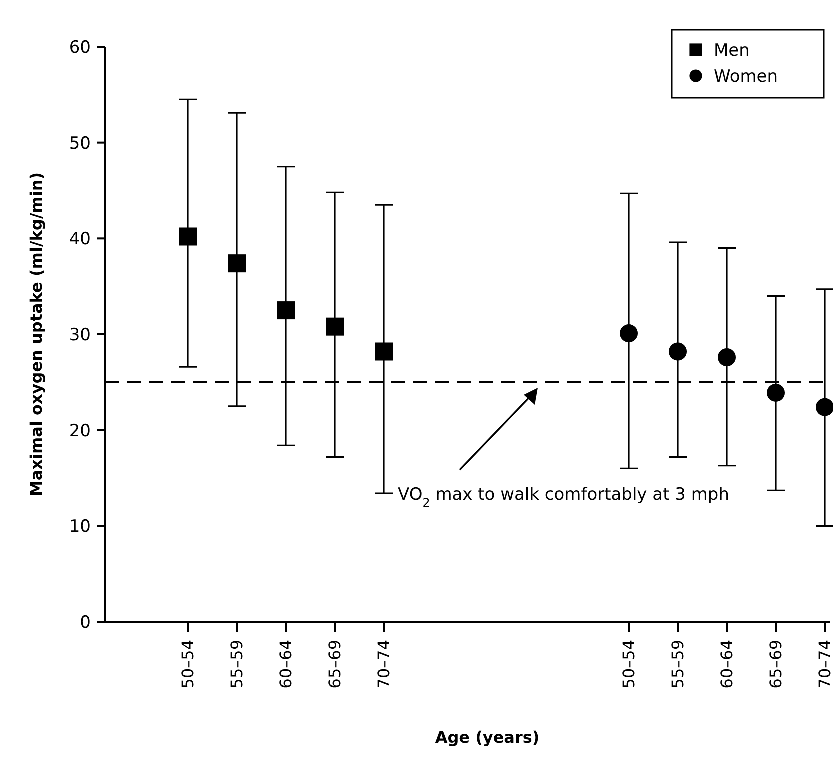 This screenshot has width=833, height=765. Describe the element at coordinates (80, 240) in the screenshot. I see `y-tick-label: 40` at that location.